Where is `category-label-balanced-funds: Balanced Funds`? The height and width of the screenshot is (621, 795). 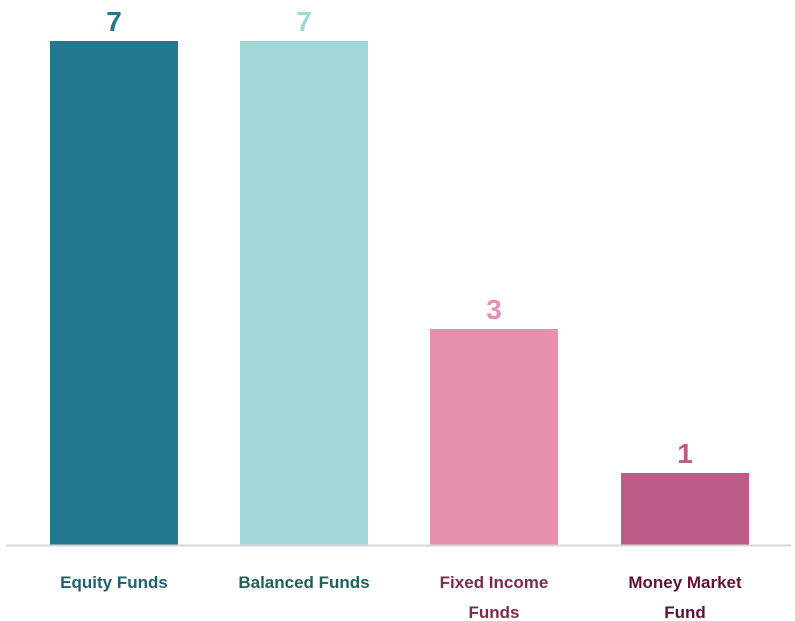
category-label-balanced-funds: Balanced Funds is located at coordinates (303, 582).